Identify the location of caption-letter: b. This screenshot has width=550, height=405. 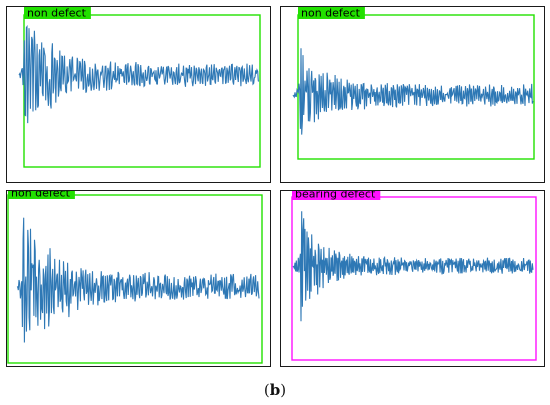
(275, 390).